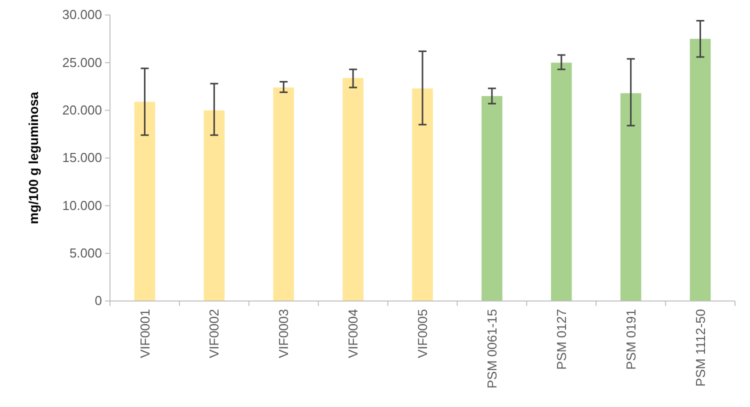 This screenshot has height=407, width=750. Describe the element at coordinates (492, 348) in the screenshot. I see `x-tick-label: PSM 0061-15` at that location.